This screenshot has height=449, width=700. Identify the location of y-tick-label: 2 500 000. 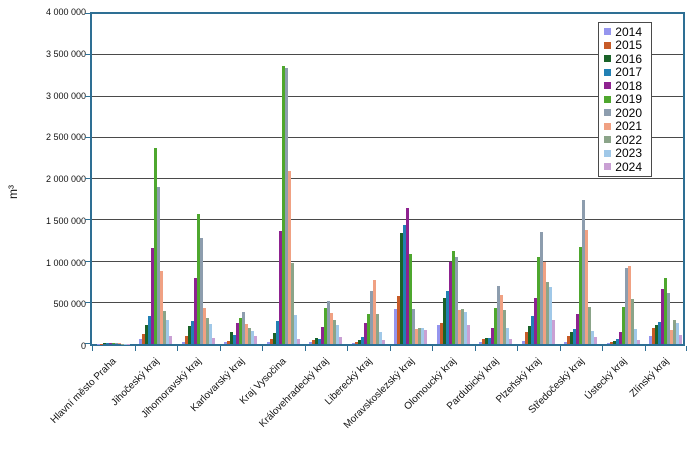
(65, 137).